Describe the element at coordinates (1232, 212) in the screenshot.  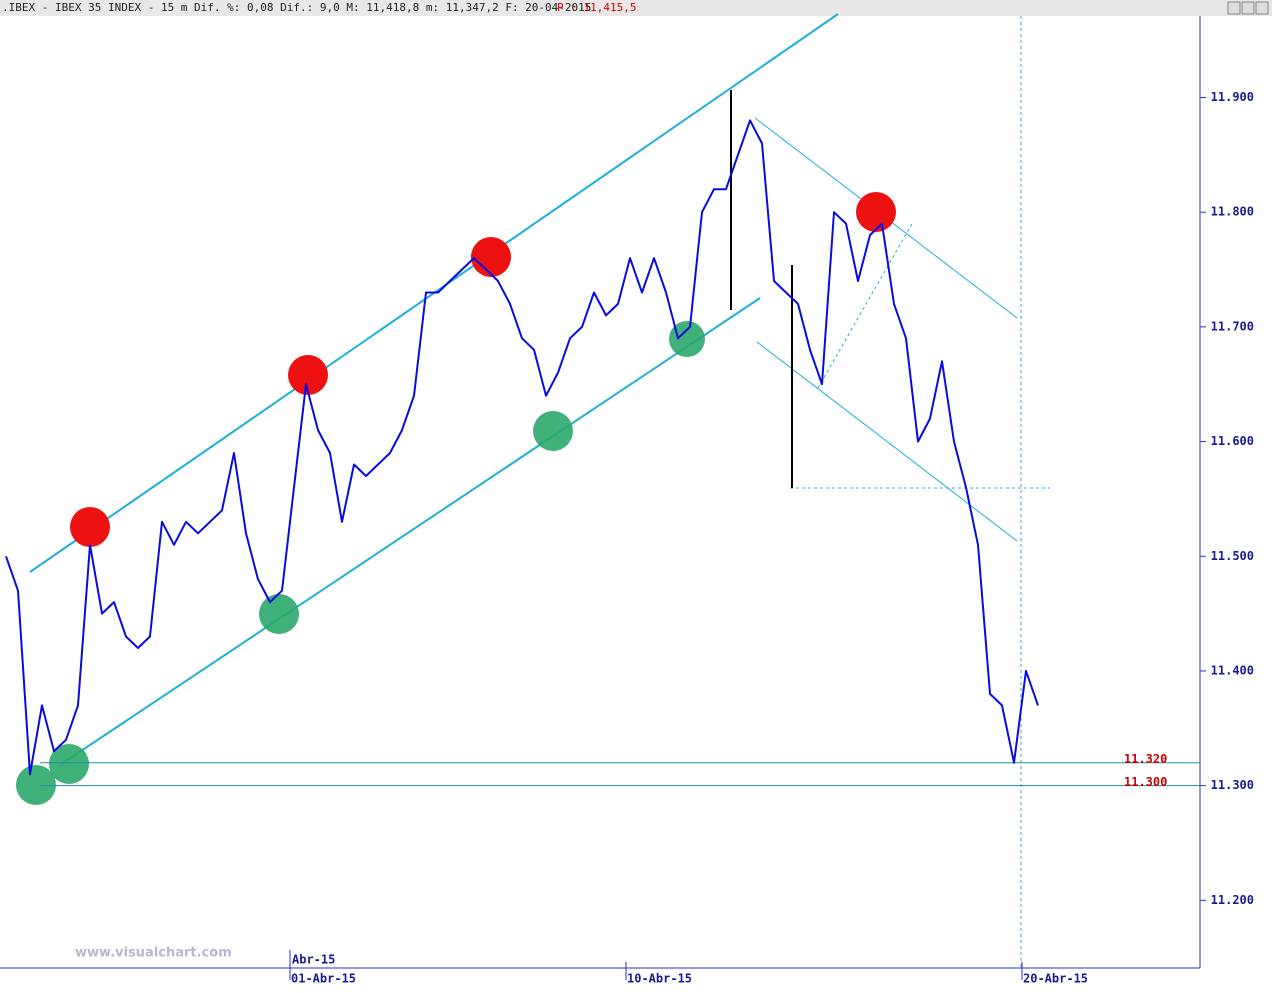
I see `y-tick-label: 11.800` at that location.